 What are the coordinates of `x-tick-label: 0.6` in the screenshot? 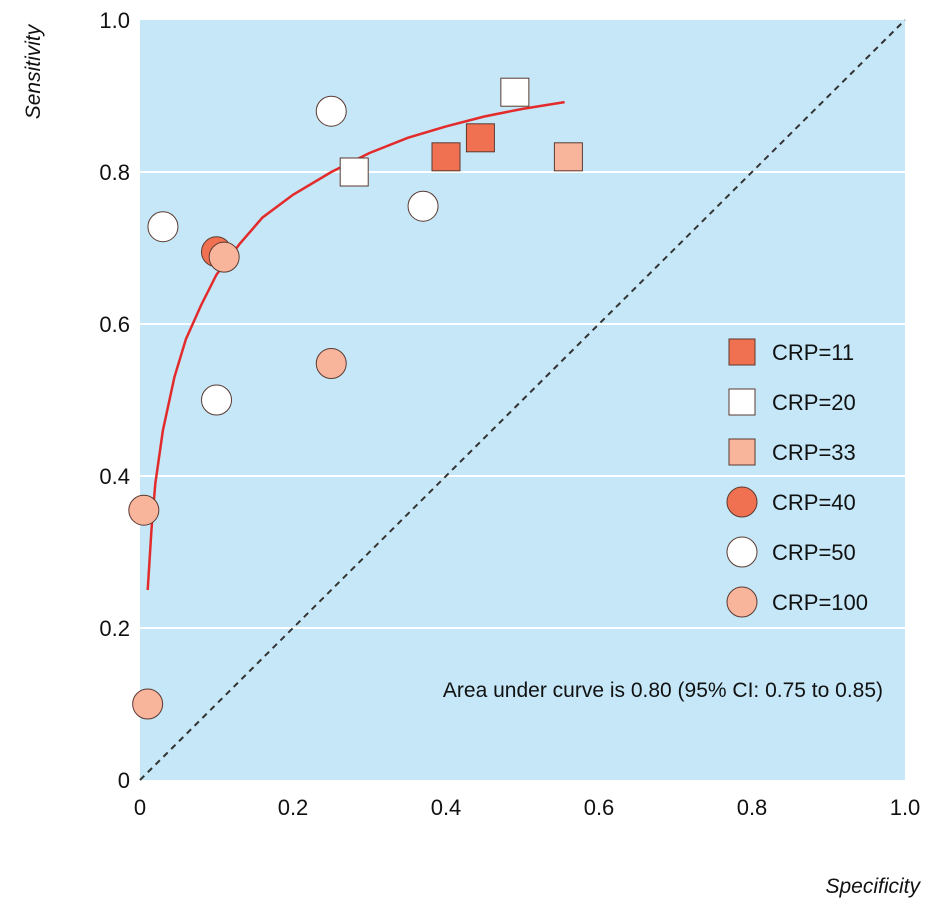 It's located at (599, 807).